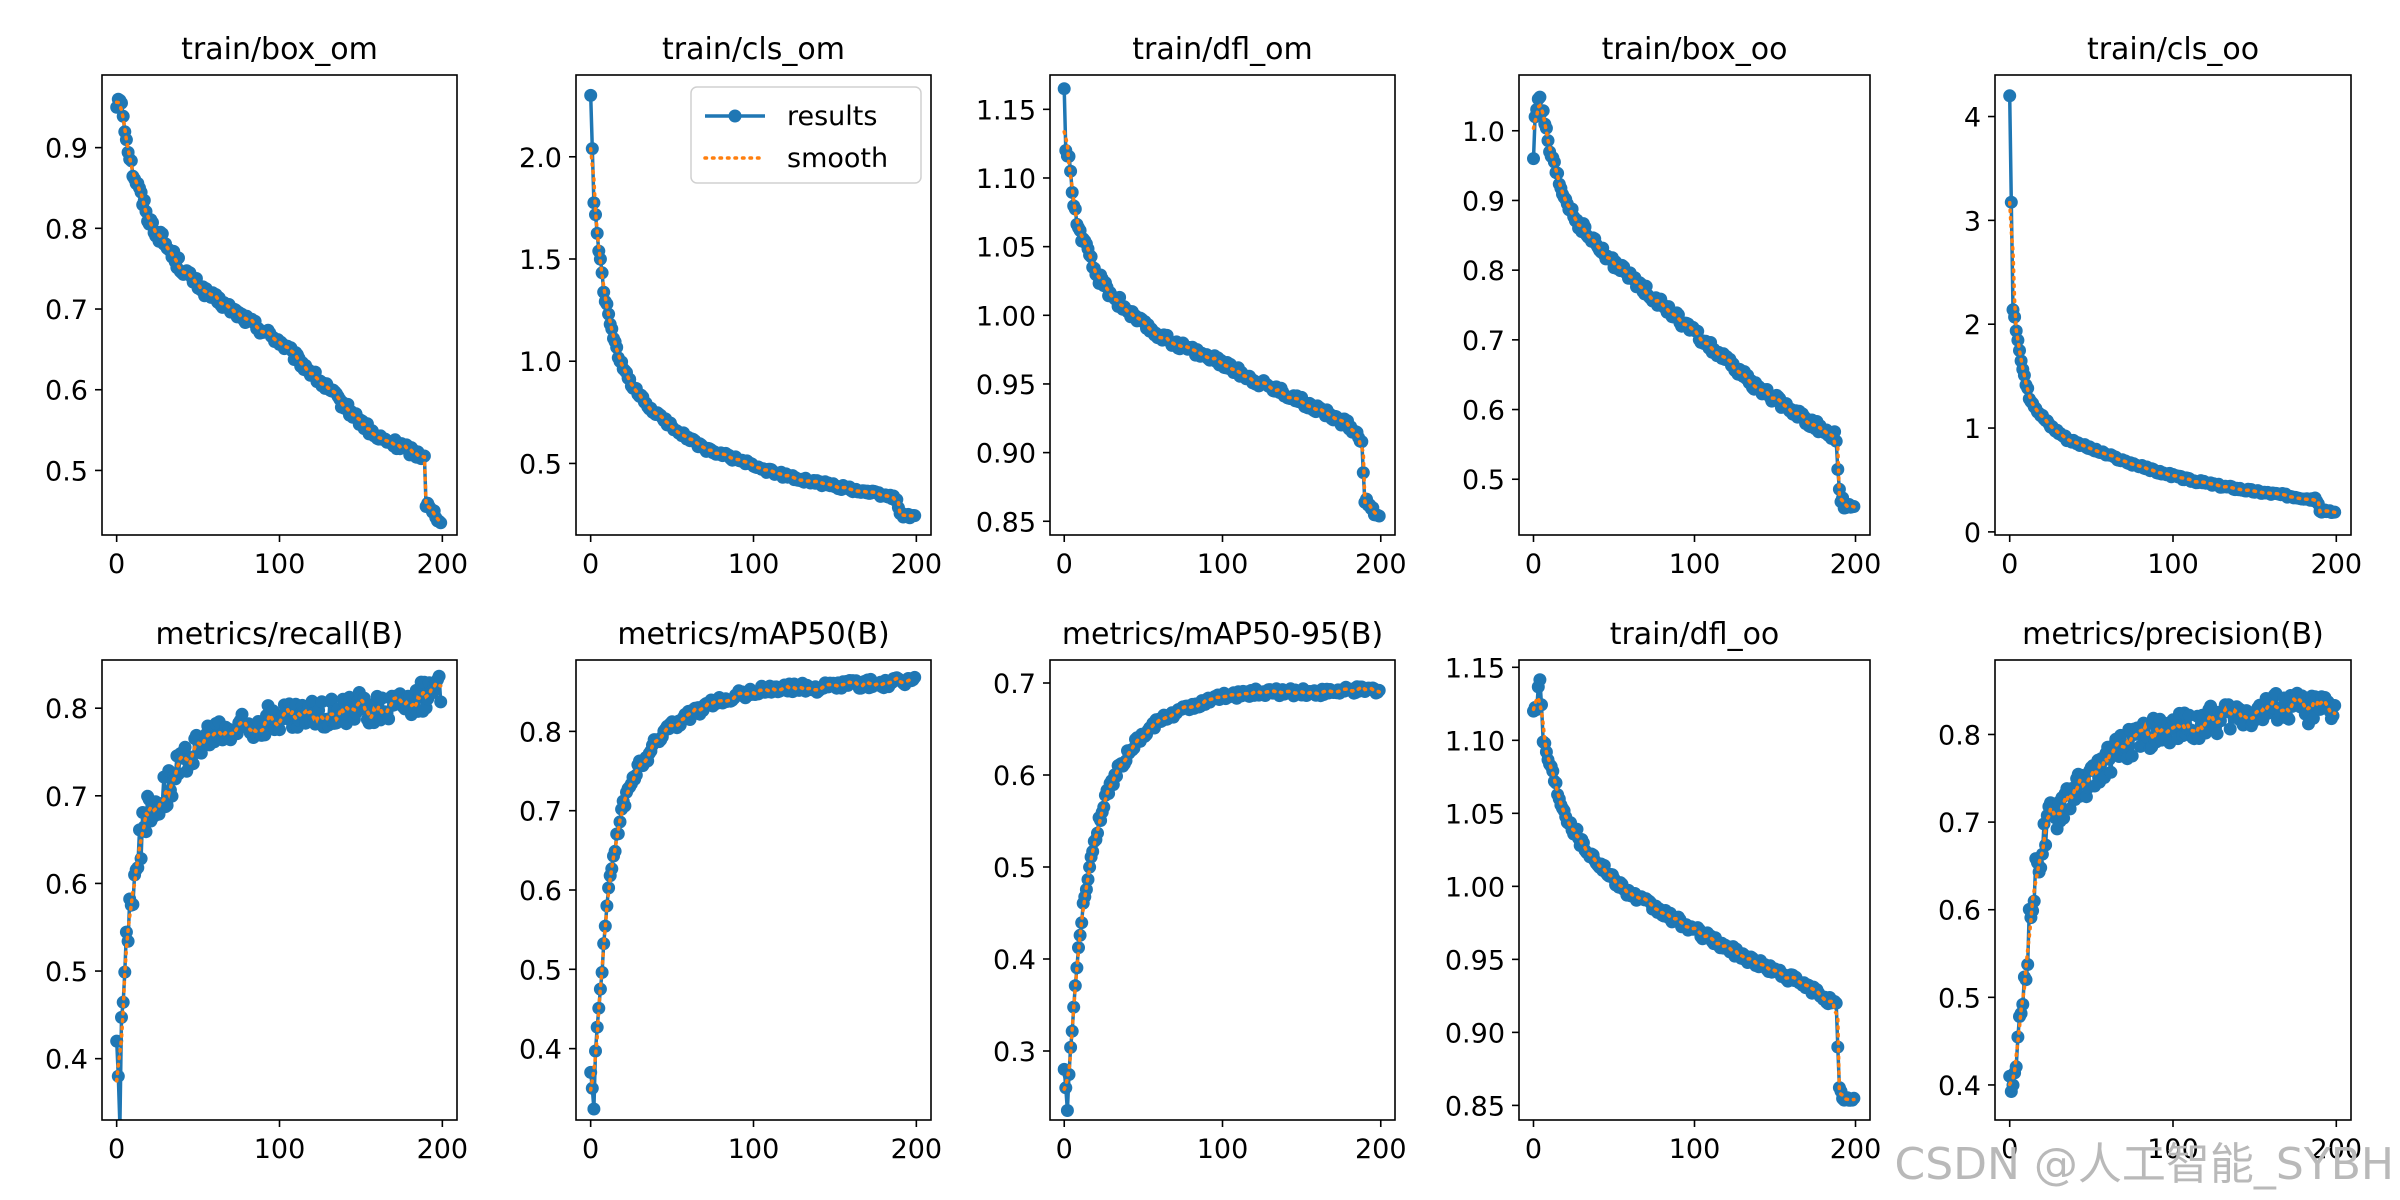 Image resolution: width=2400 pixels, height=1200 pixels. What do you see at coordinates (279, 634) in the screenshot?
I see `chart-title: metrics/recall(B)` at bounding box center [279, 634].